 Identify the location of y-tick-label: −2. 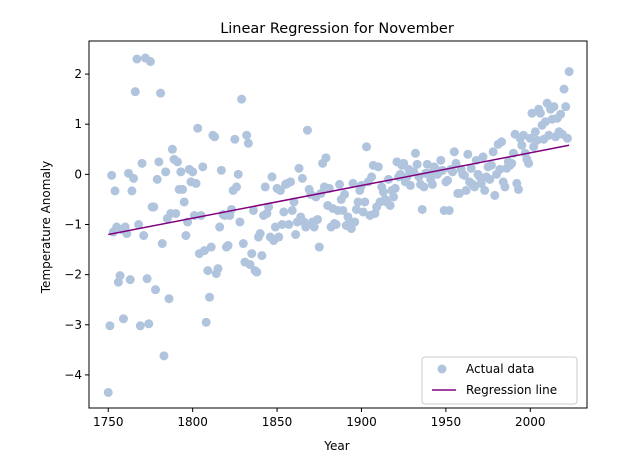
(73, 275).